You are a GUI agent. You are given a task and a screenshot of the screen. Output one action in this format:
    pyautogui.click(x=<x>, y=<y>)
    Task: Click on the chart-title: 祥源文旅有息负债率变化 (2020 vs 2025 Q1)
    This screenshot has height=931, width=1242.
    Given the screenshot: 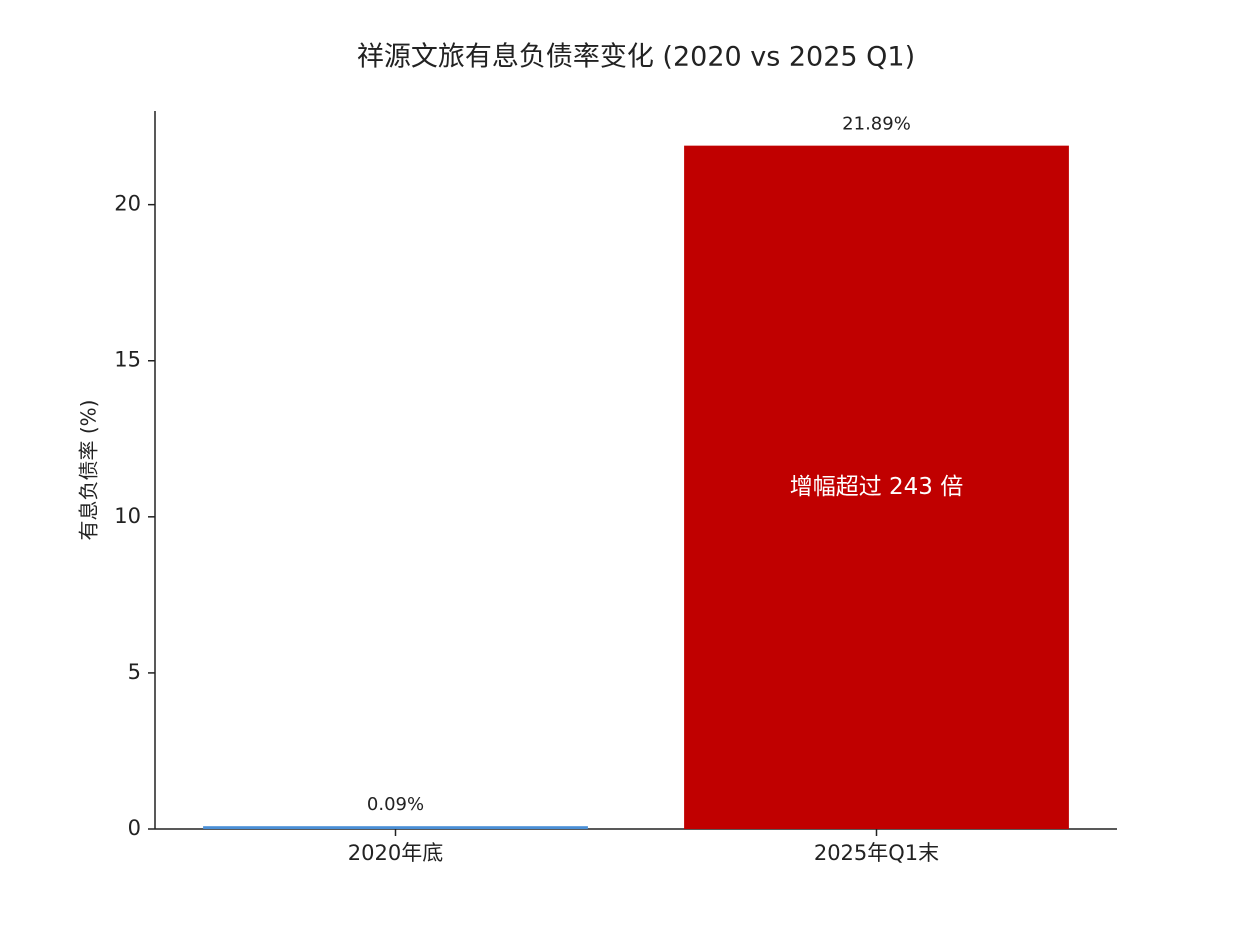 What is the action you would take?
    pyautogui.click(x=636, y=57)
    